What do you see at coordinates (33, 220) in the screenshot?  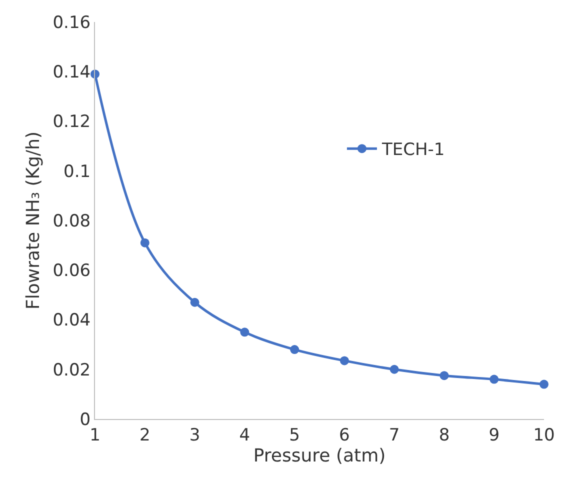 I see `y-axis-title: Flowrate NH₃ (Kg/h)` at bounding box center [33, 220].